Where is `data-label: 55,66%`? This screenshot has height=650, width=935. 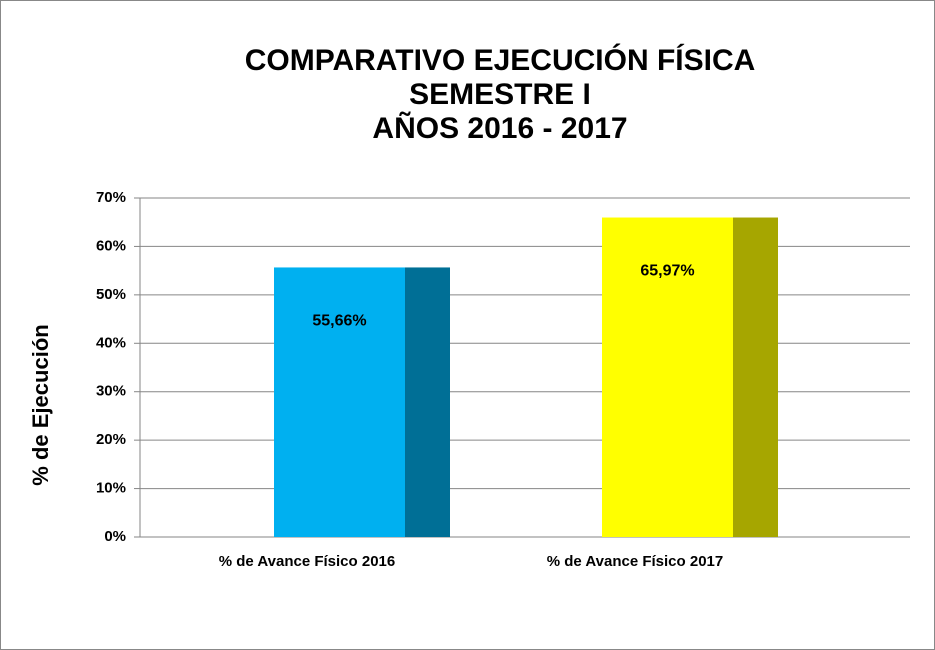
data-label: 55,66% is located at coordinates (339, 321).